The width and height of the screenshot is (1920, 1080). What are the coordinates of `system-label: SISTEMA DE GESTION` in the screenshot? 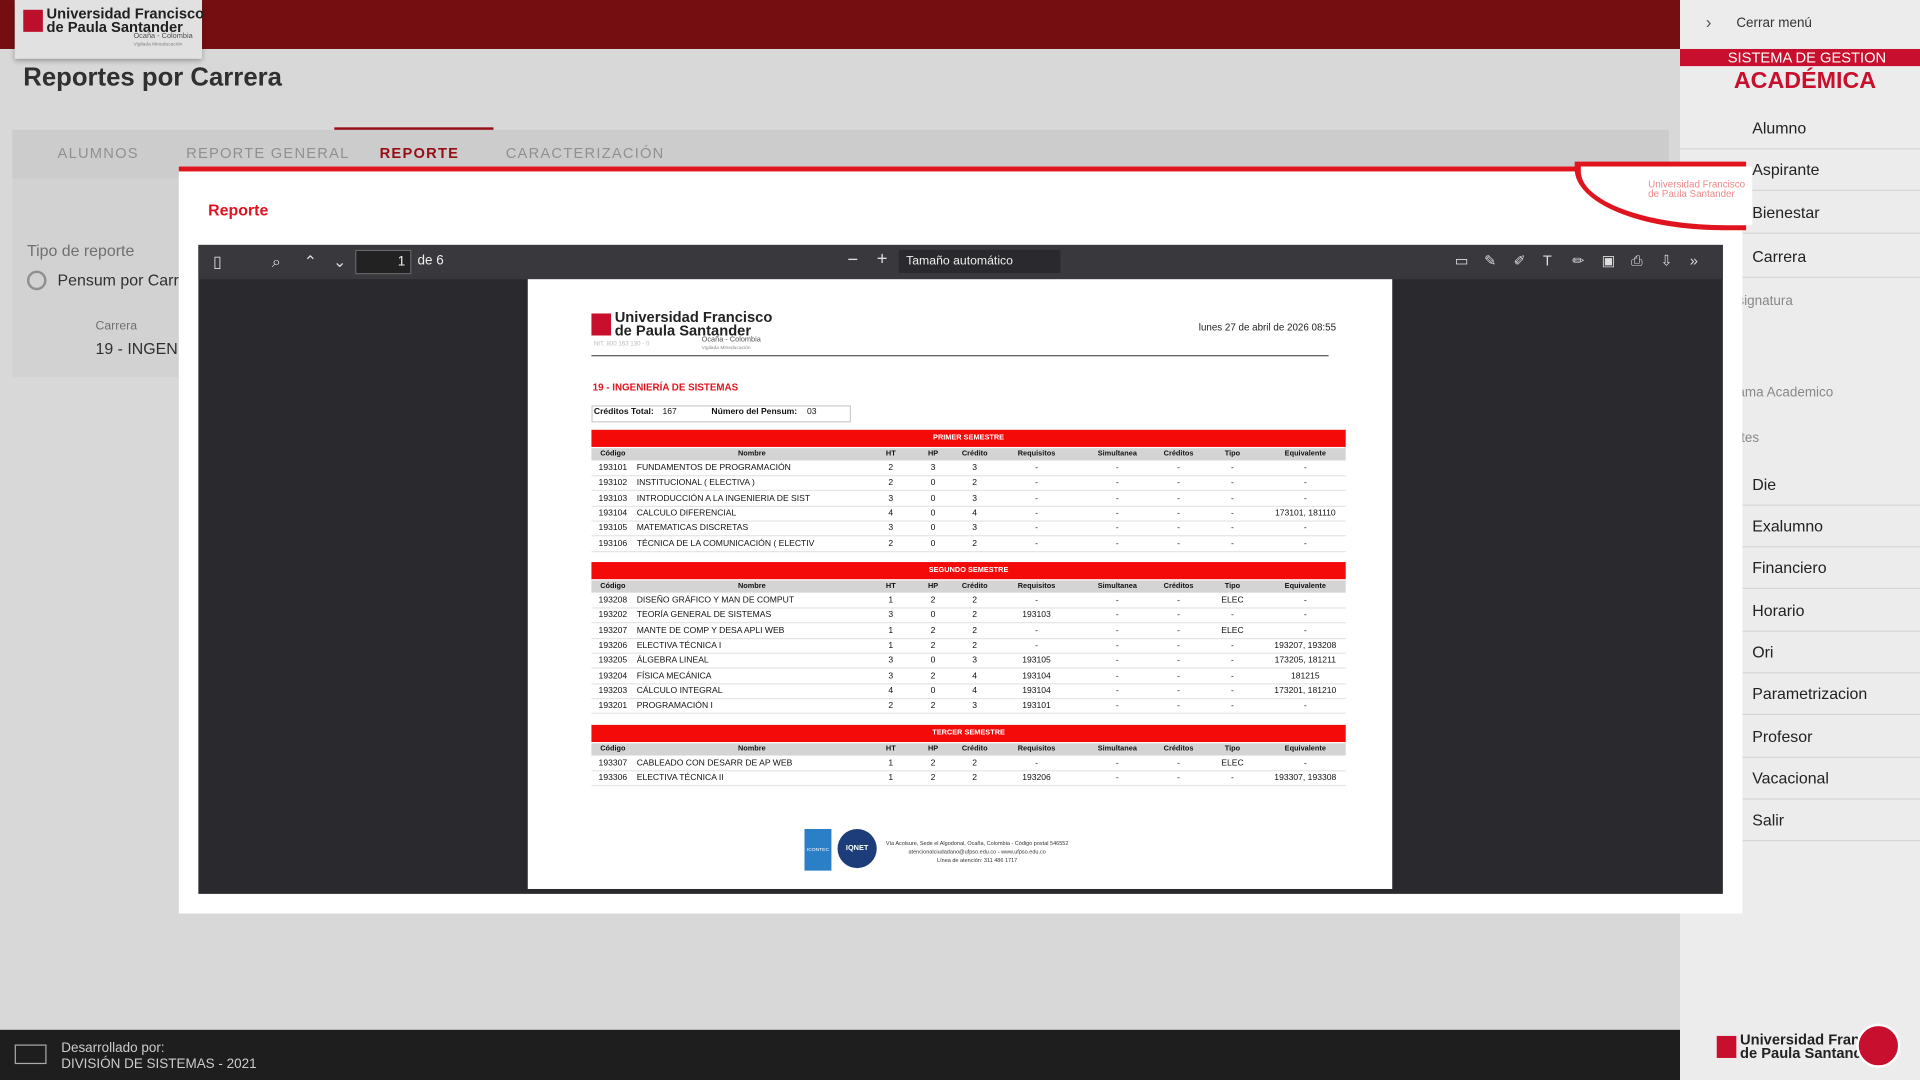 It's located at (1807, 57).